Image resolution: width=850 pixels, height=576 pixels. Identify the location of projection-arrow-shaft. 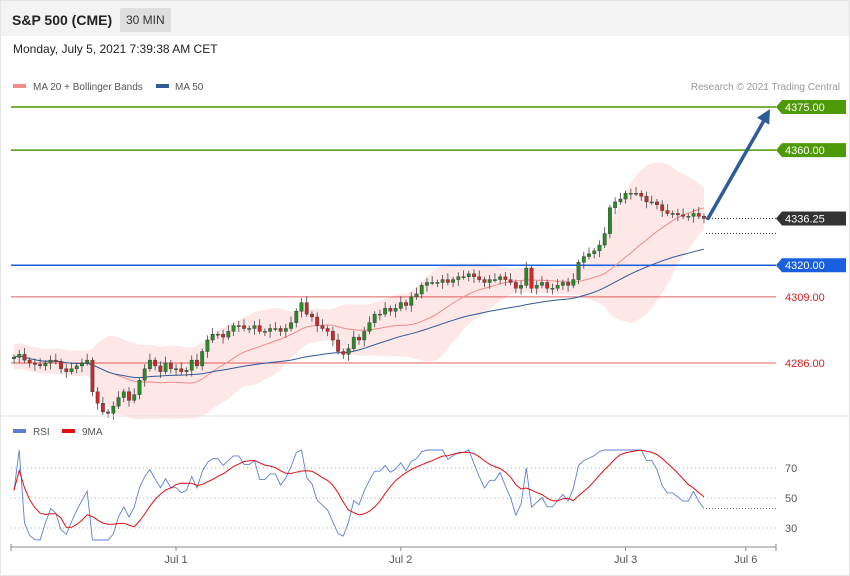
(737, 168).